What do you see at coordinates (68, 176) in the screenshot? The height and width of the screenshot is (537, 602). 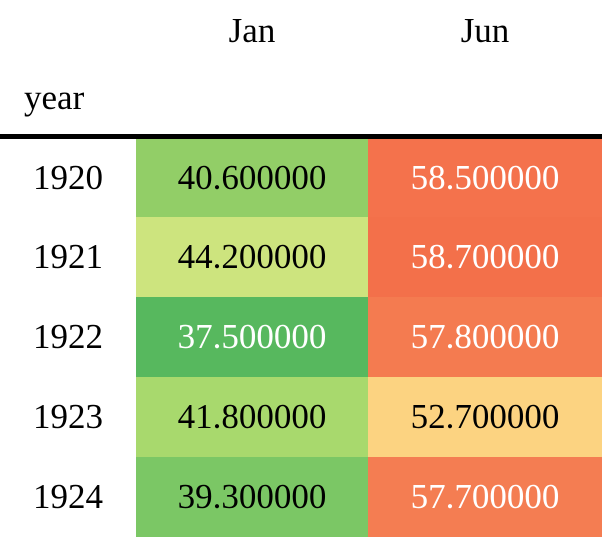 I see `row-index-1920: 1920` at bounding box center [68, 176].